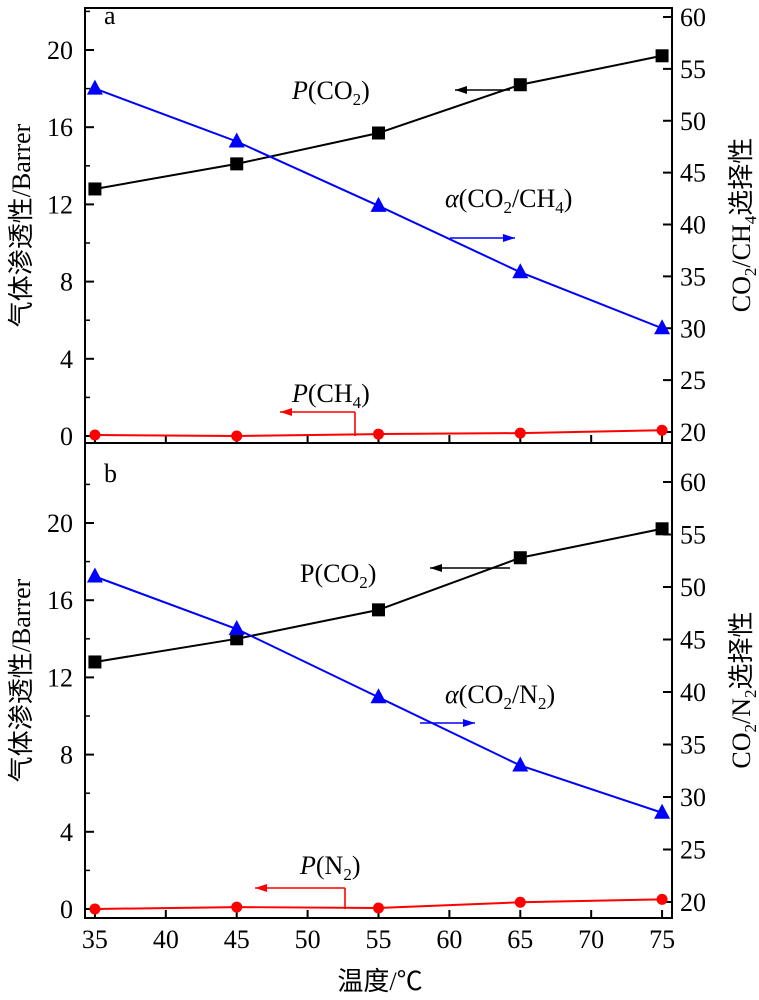  I want to click on x-tick-label: 45, so click(237, 939).